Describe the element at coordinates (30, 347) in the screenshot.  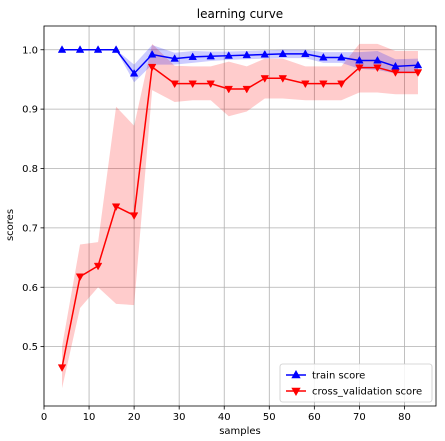
I see `y-tick-label: 0.5` at that location.